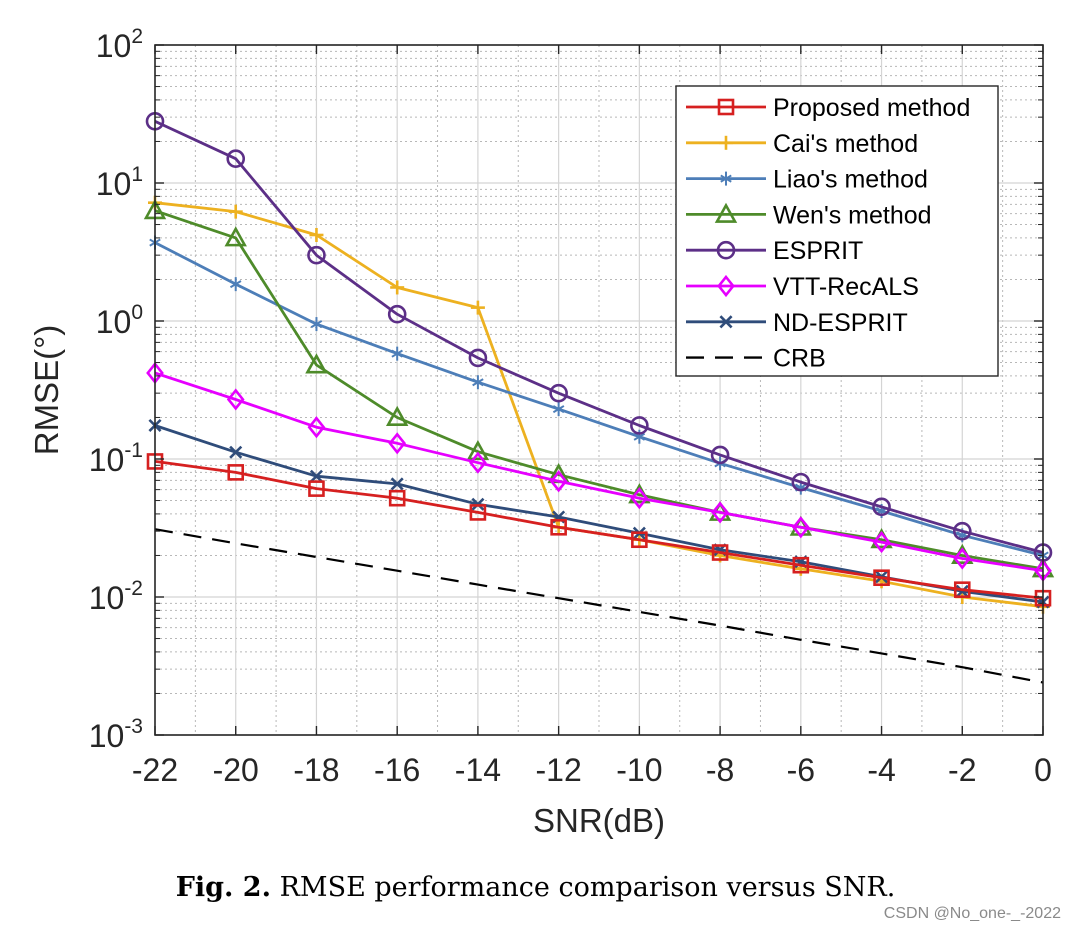 The width and height of the screenshot is (1071, 933). I want to click on series-crb, so click(599, 606).